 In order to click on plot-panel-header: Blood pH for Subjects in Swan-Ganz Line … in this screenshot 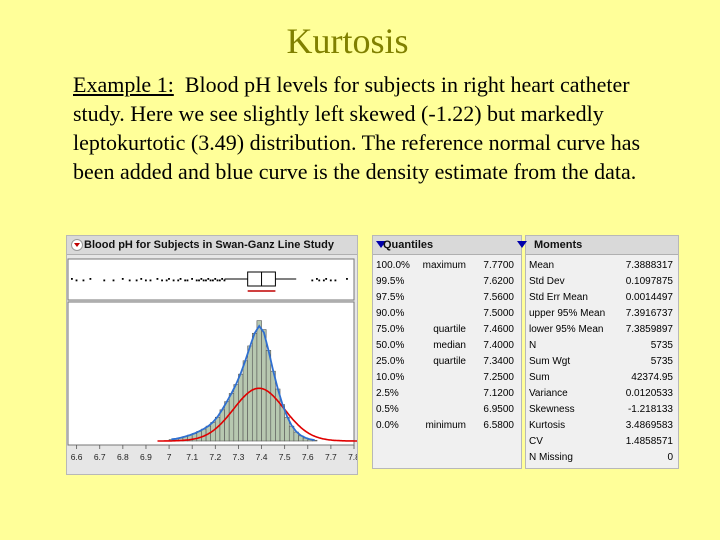, I will do `click(212, 245)`.